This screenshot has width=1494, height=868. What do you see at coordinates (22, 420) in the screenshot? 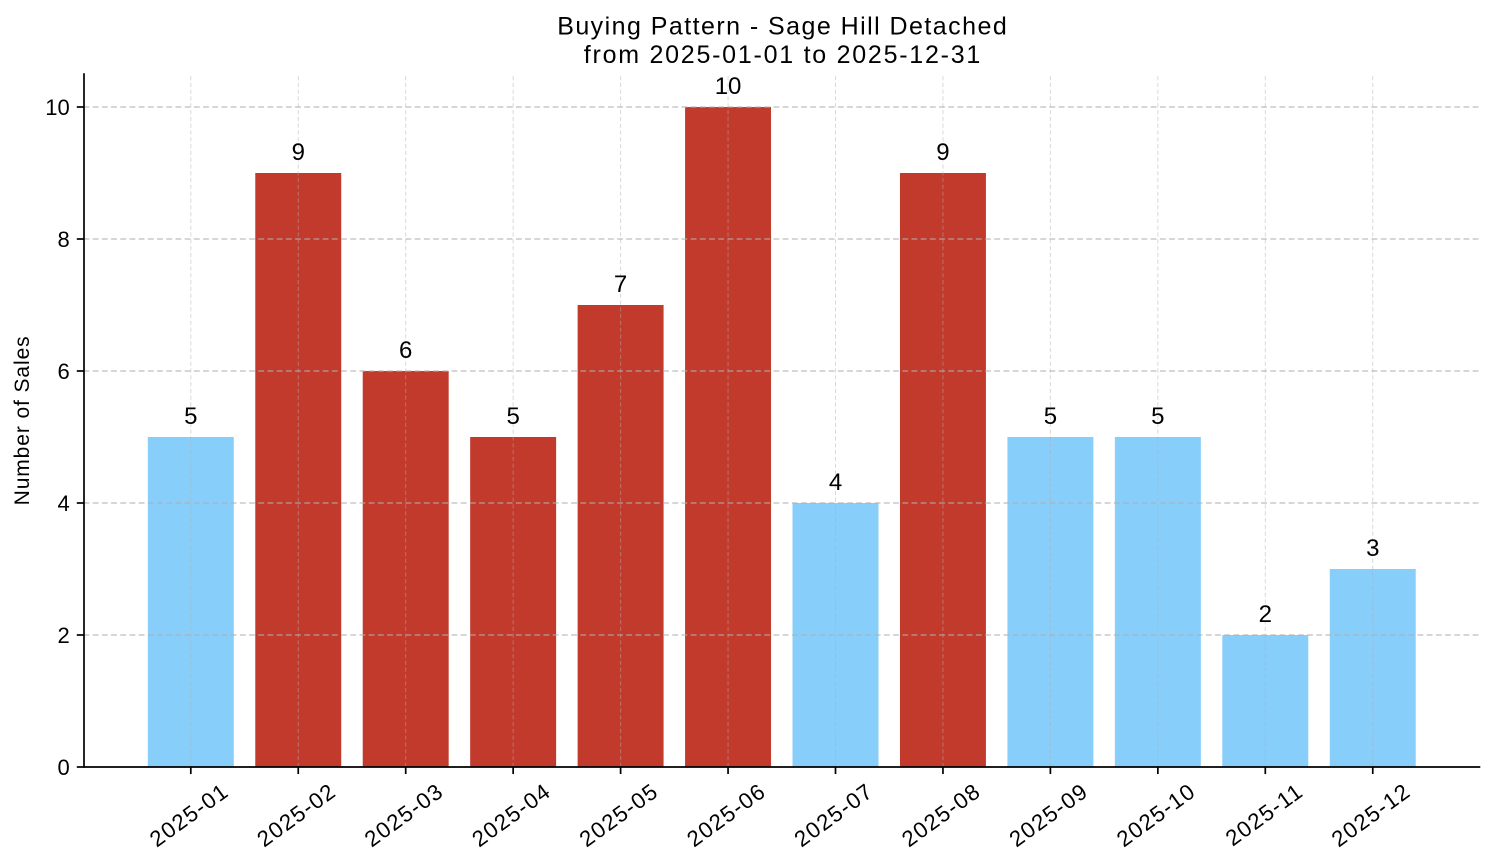
I see `svg-text: Number of Sales` at bounding box center [22, 420].